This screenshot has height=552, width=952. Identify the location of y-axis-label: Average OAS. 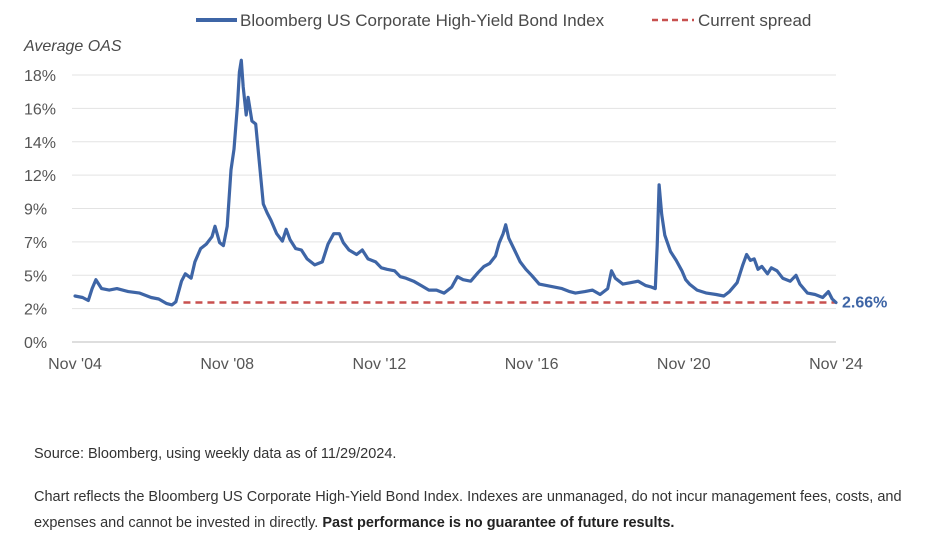
(72, 46).